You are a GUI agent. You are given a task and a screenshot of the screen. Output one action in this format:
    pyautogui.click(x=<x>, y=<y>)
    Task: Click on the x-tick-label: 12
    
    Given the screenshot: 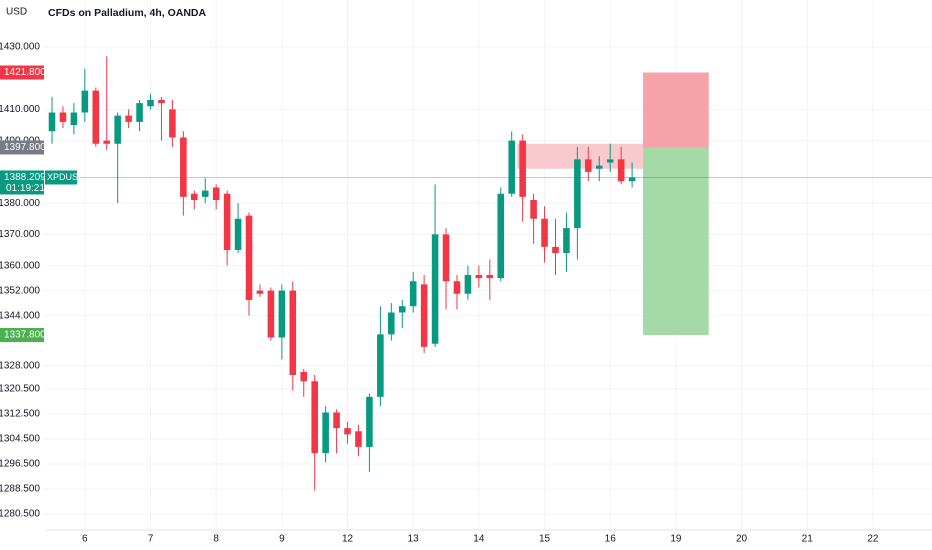 What is the action you would take?
    pyautogui.click(x=348, y=539)
    